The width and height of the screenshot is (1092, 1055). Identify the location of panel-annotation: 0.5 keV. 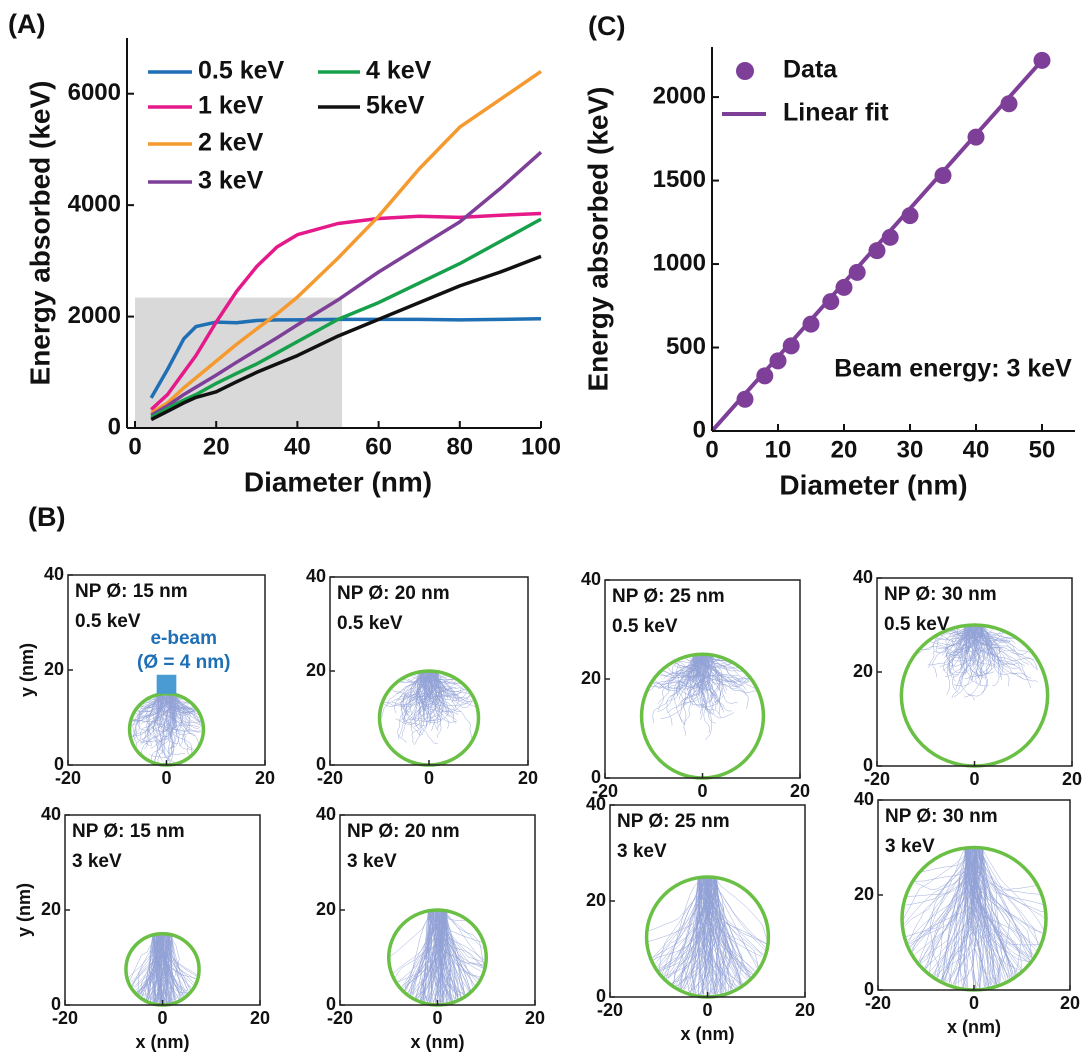
(645, 626).